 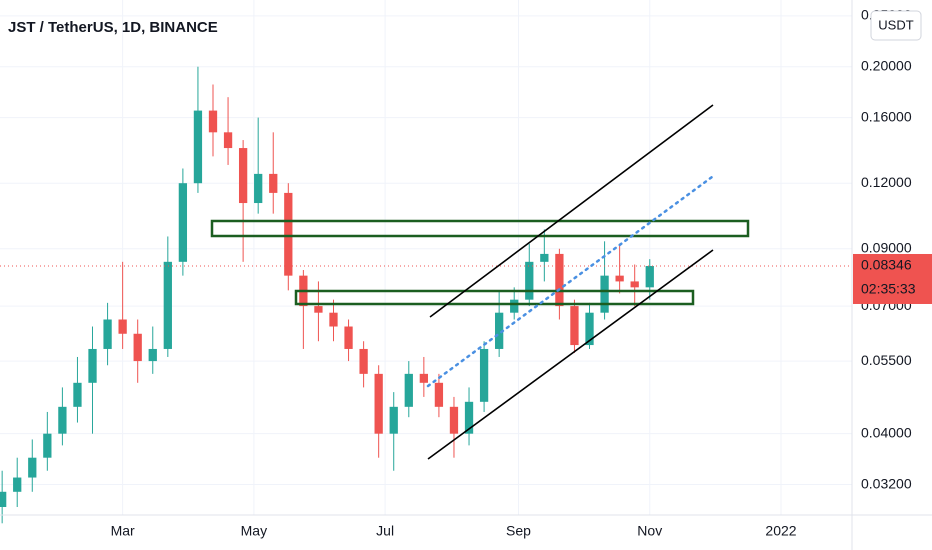 I want to click on y-tick-label: 0.04000, so click(x=886, y=432).